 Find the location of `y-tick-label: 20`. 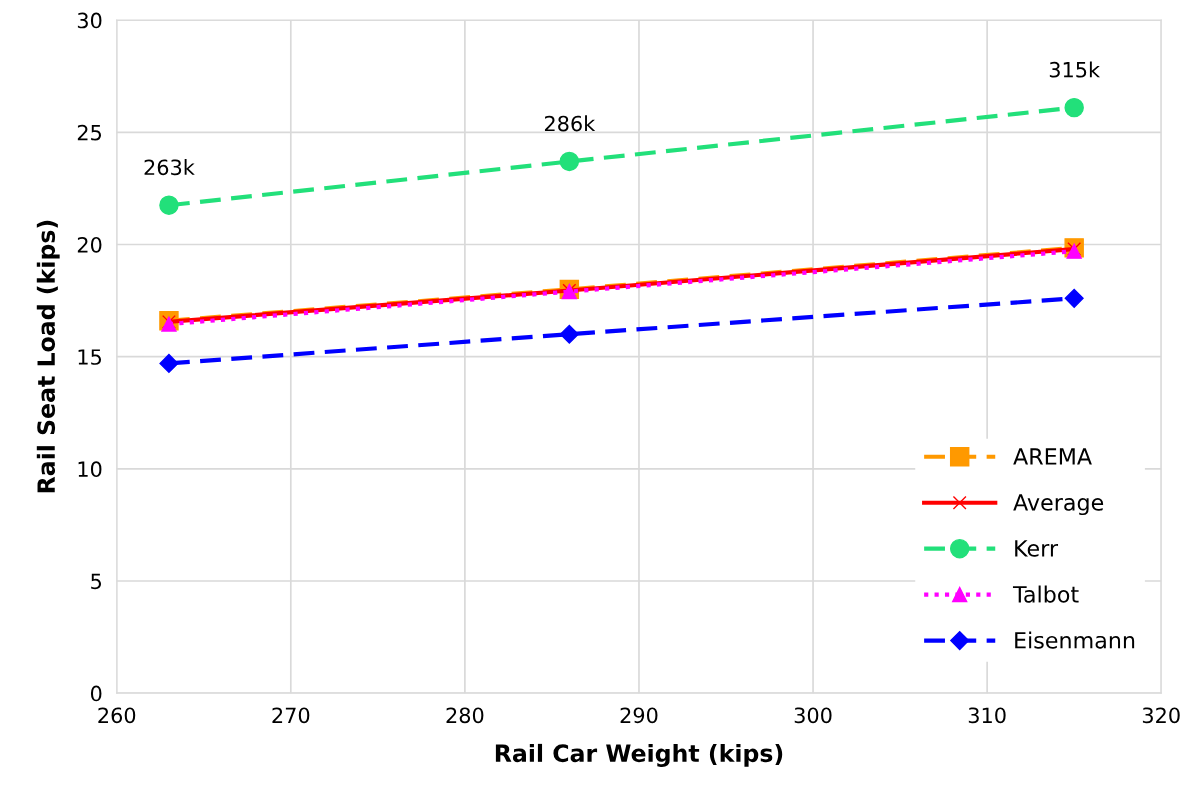

y-tick-label: 20 is located at coordinates (89, 244).